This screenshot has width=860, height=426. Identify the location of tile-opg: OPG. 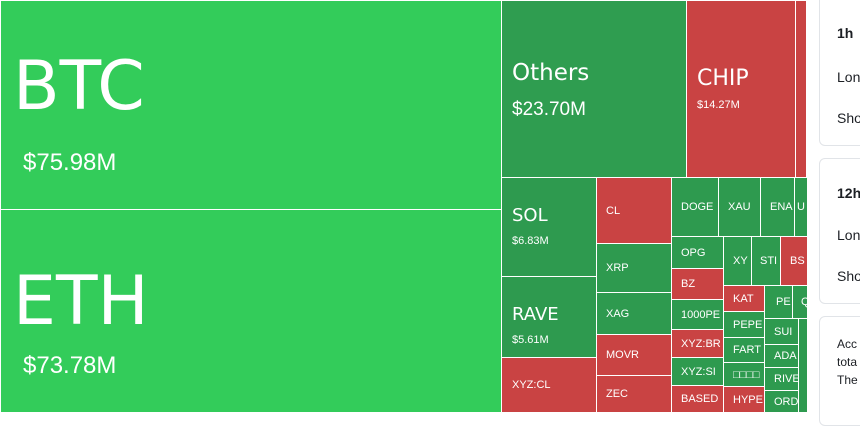
(697, 252).